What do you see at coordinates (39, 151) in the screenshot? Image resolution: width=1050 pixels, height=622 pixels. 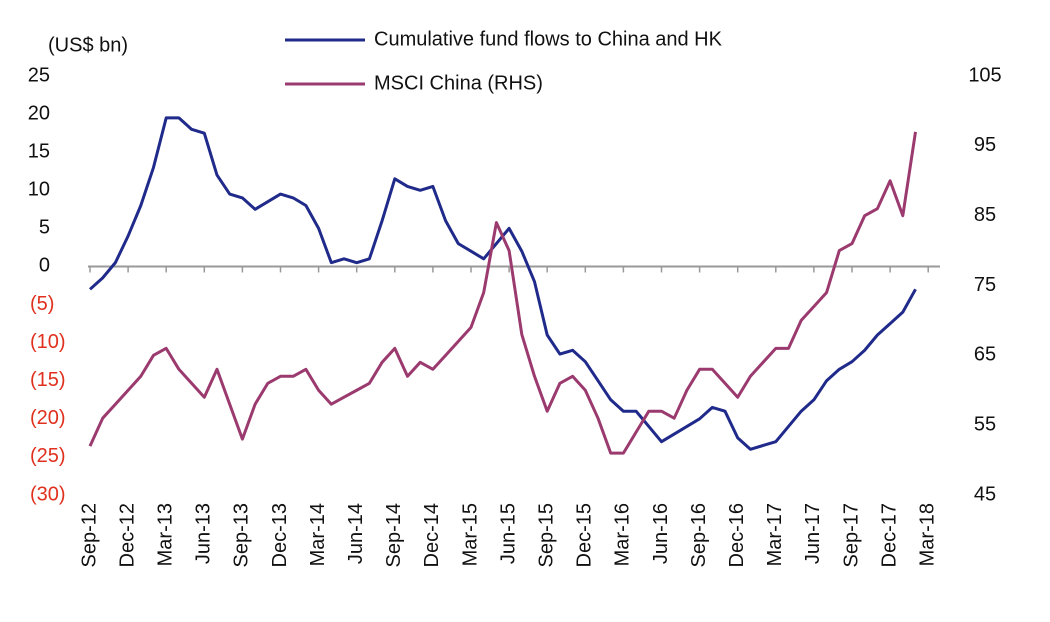 I see `y-tick-label: 15` at bounding box center [39, 151].